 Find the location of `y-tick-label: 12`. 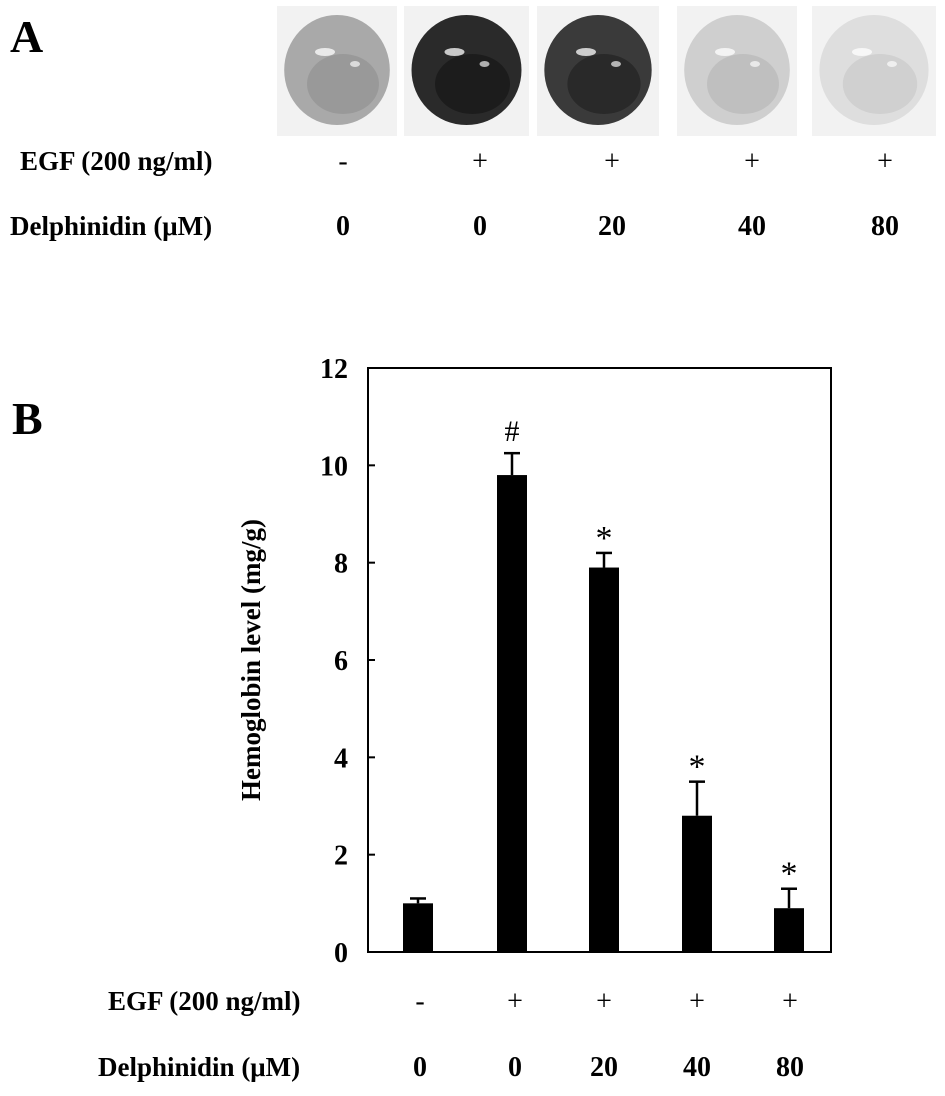

y-tick-label: 12 is located at coordinates (334, 369).